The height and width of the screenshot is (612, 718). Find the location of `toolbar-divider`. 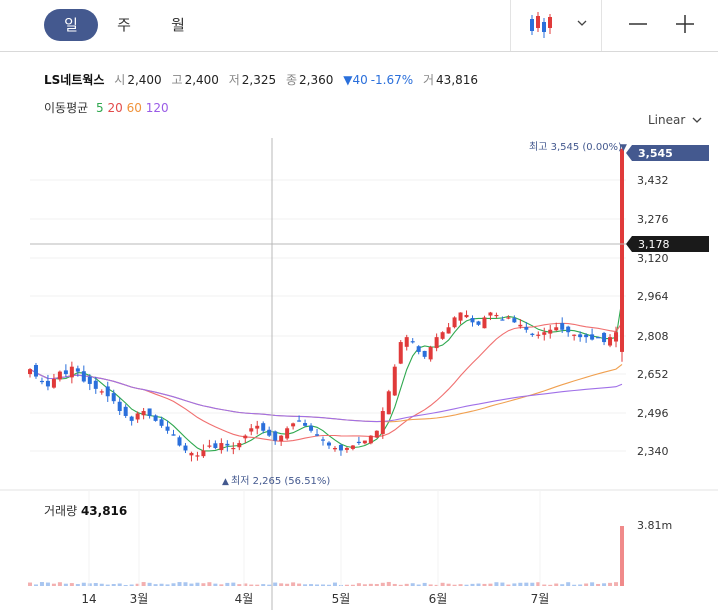

toolbar-divider is located at coordinates (601, 25).